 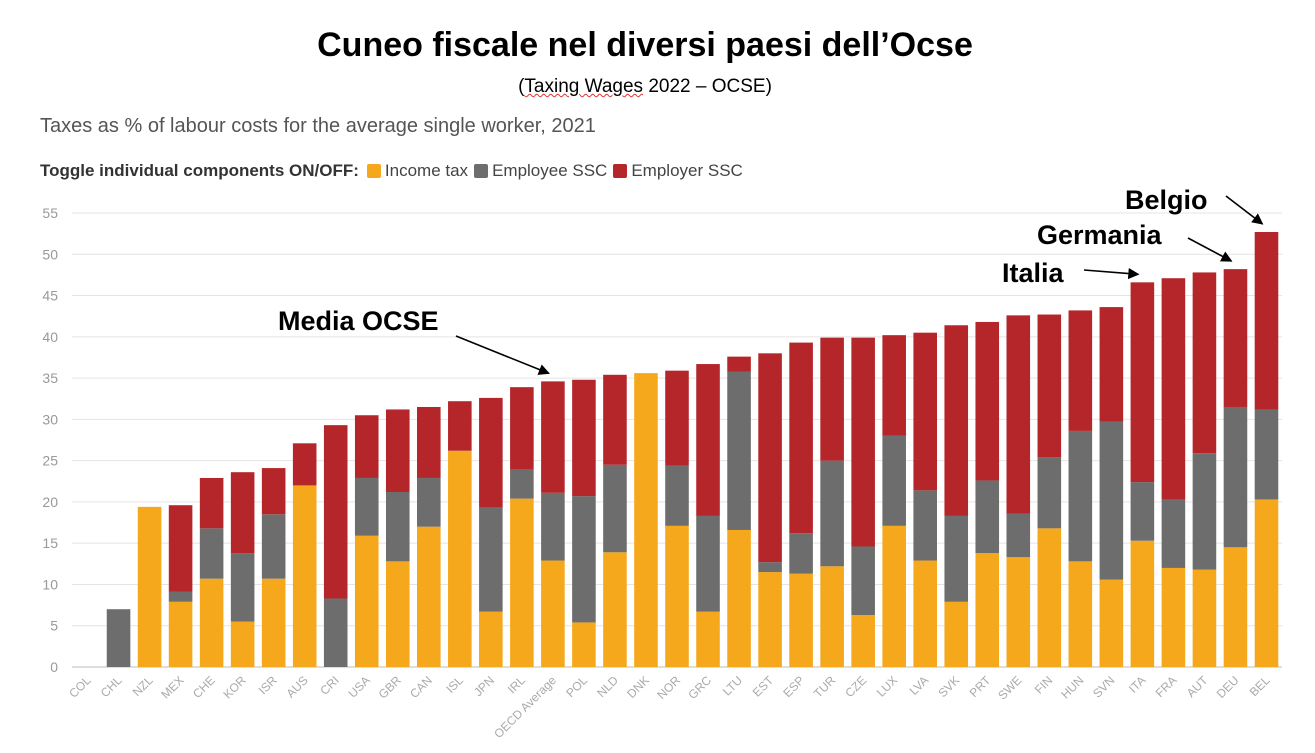 I want to click on legend-toggle-employee-ssc: Employee SSC, so click(x=540, y=171).